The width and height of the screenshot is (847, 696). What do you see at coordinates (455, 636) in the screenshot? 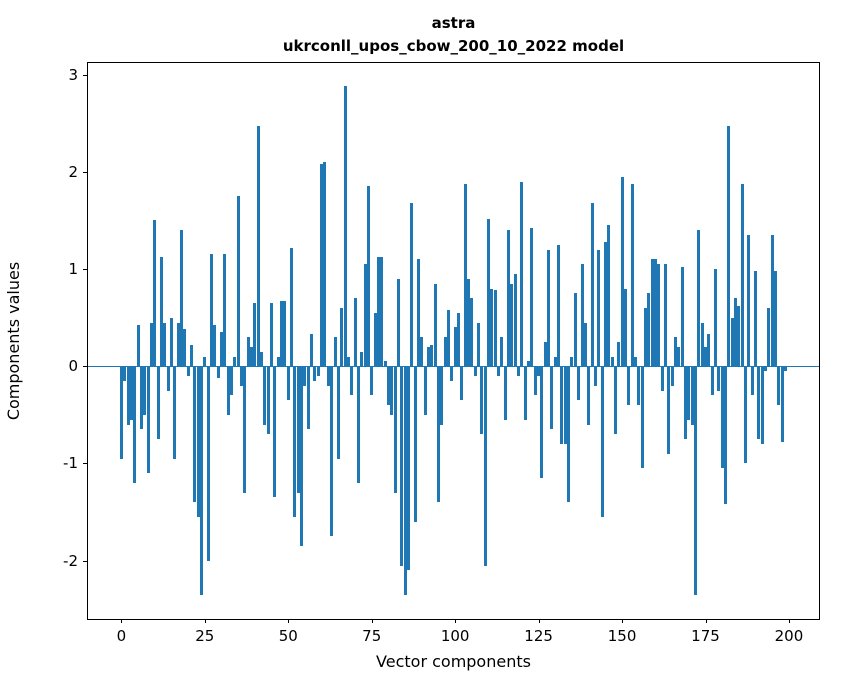
I see `x-tick-label: 100` at bounding box center [455, 636].